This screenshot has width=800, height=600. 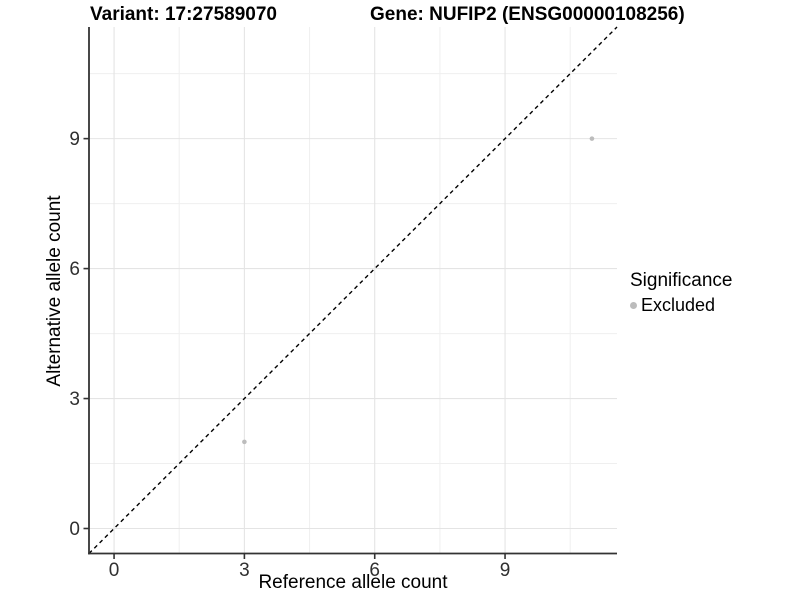 What do you see at coordinates (678, 305) in the screenshot?
I see `legend-item-label: Excluded` at bounding box center [678, 305].